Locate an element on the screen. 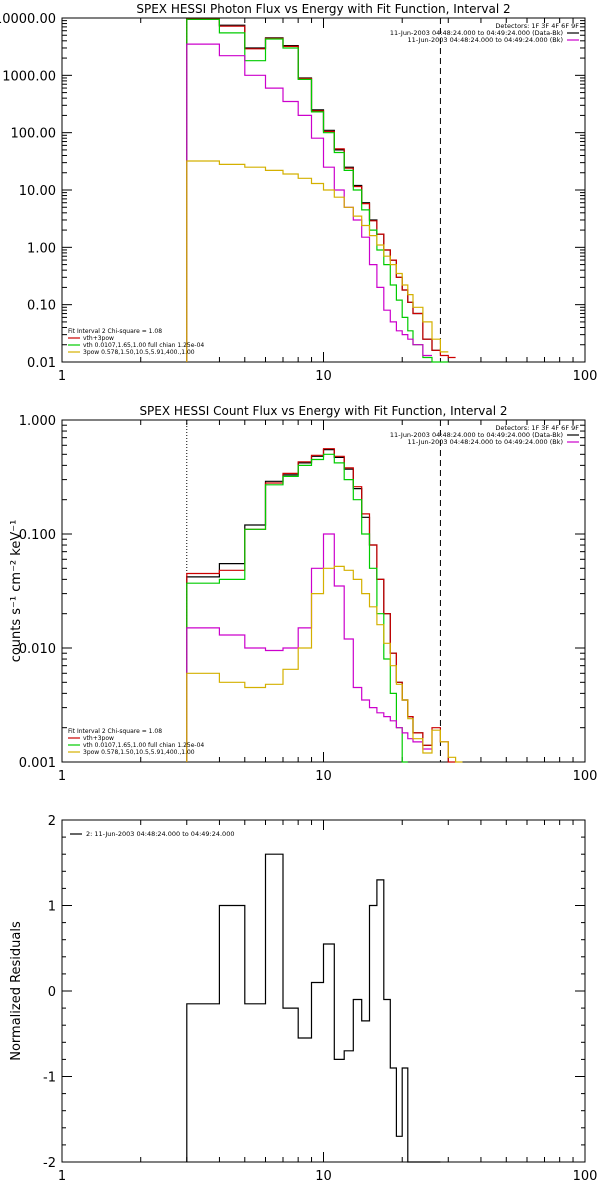  y-tick-label: 0.010 is located at coordinates (37, 649).